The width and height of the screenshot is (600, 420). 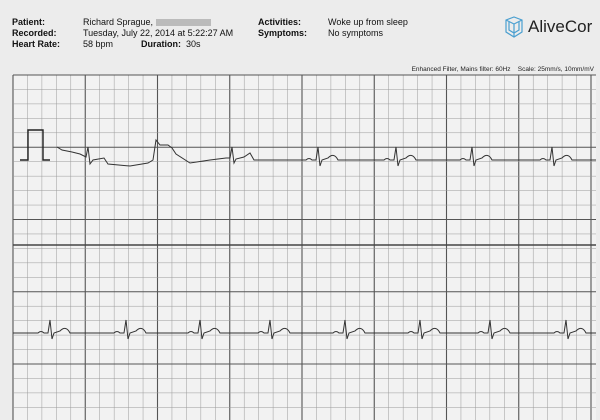 I want to click on heart-rate-label: Heart Rate:, so click(x=36, y=44).